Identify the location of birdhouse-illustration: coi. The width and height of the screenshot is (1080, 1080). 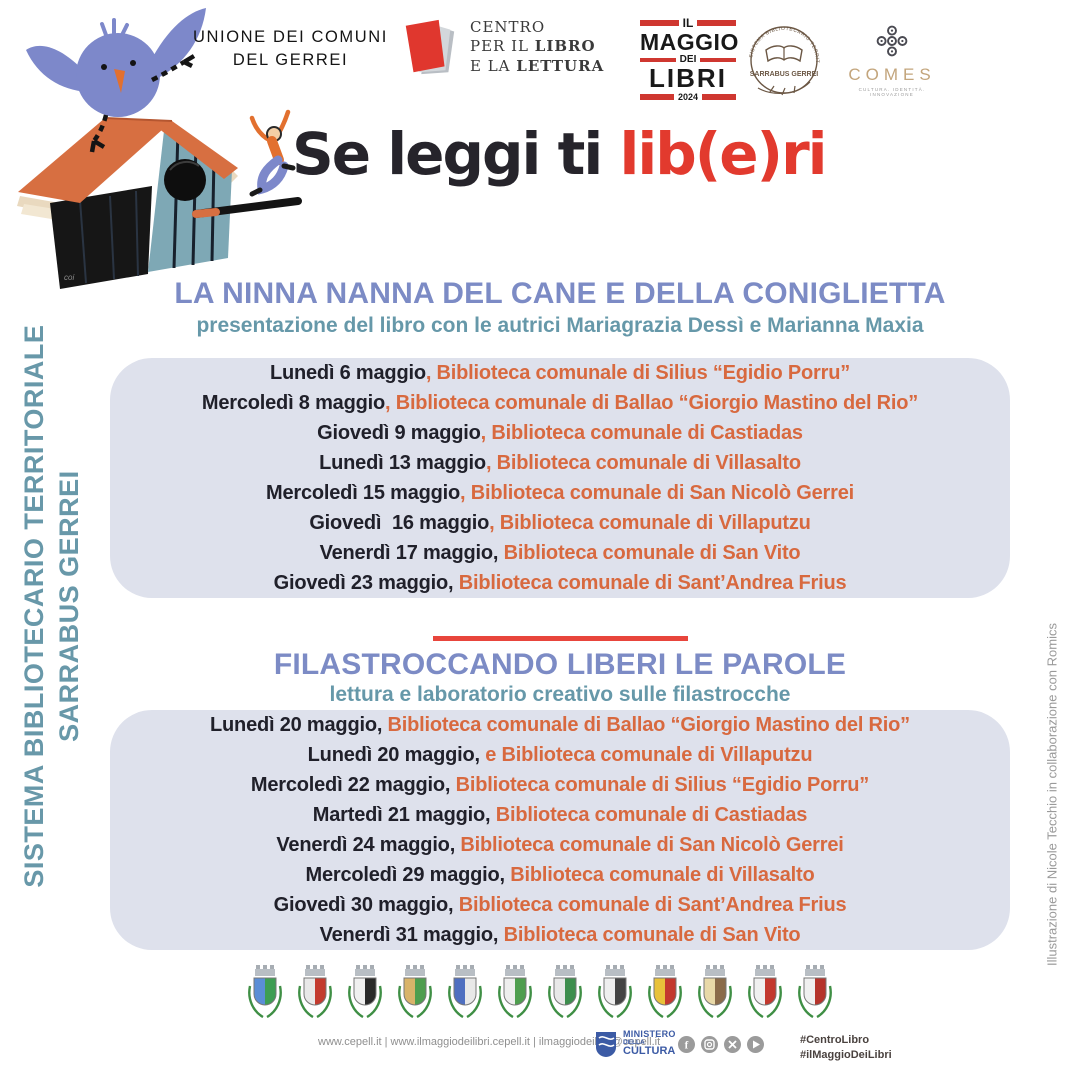
(159, 148).